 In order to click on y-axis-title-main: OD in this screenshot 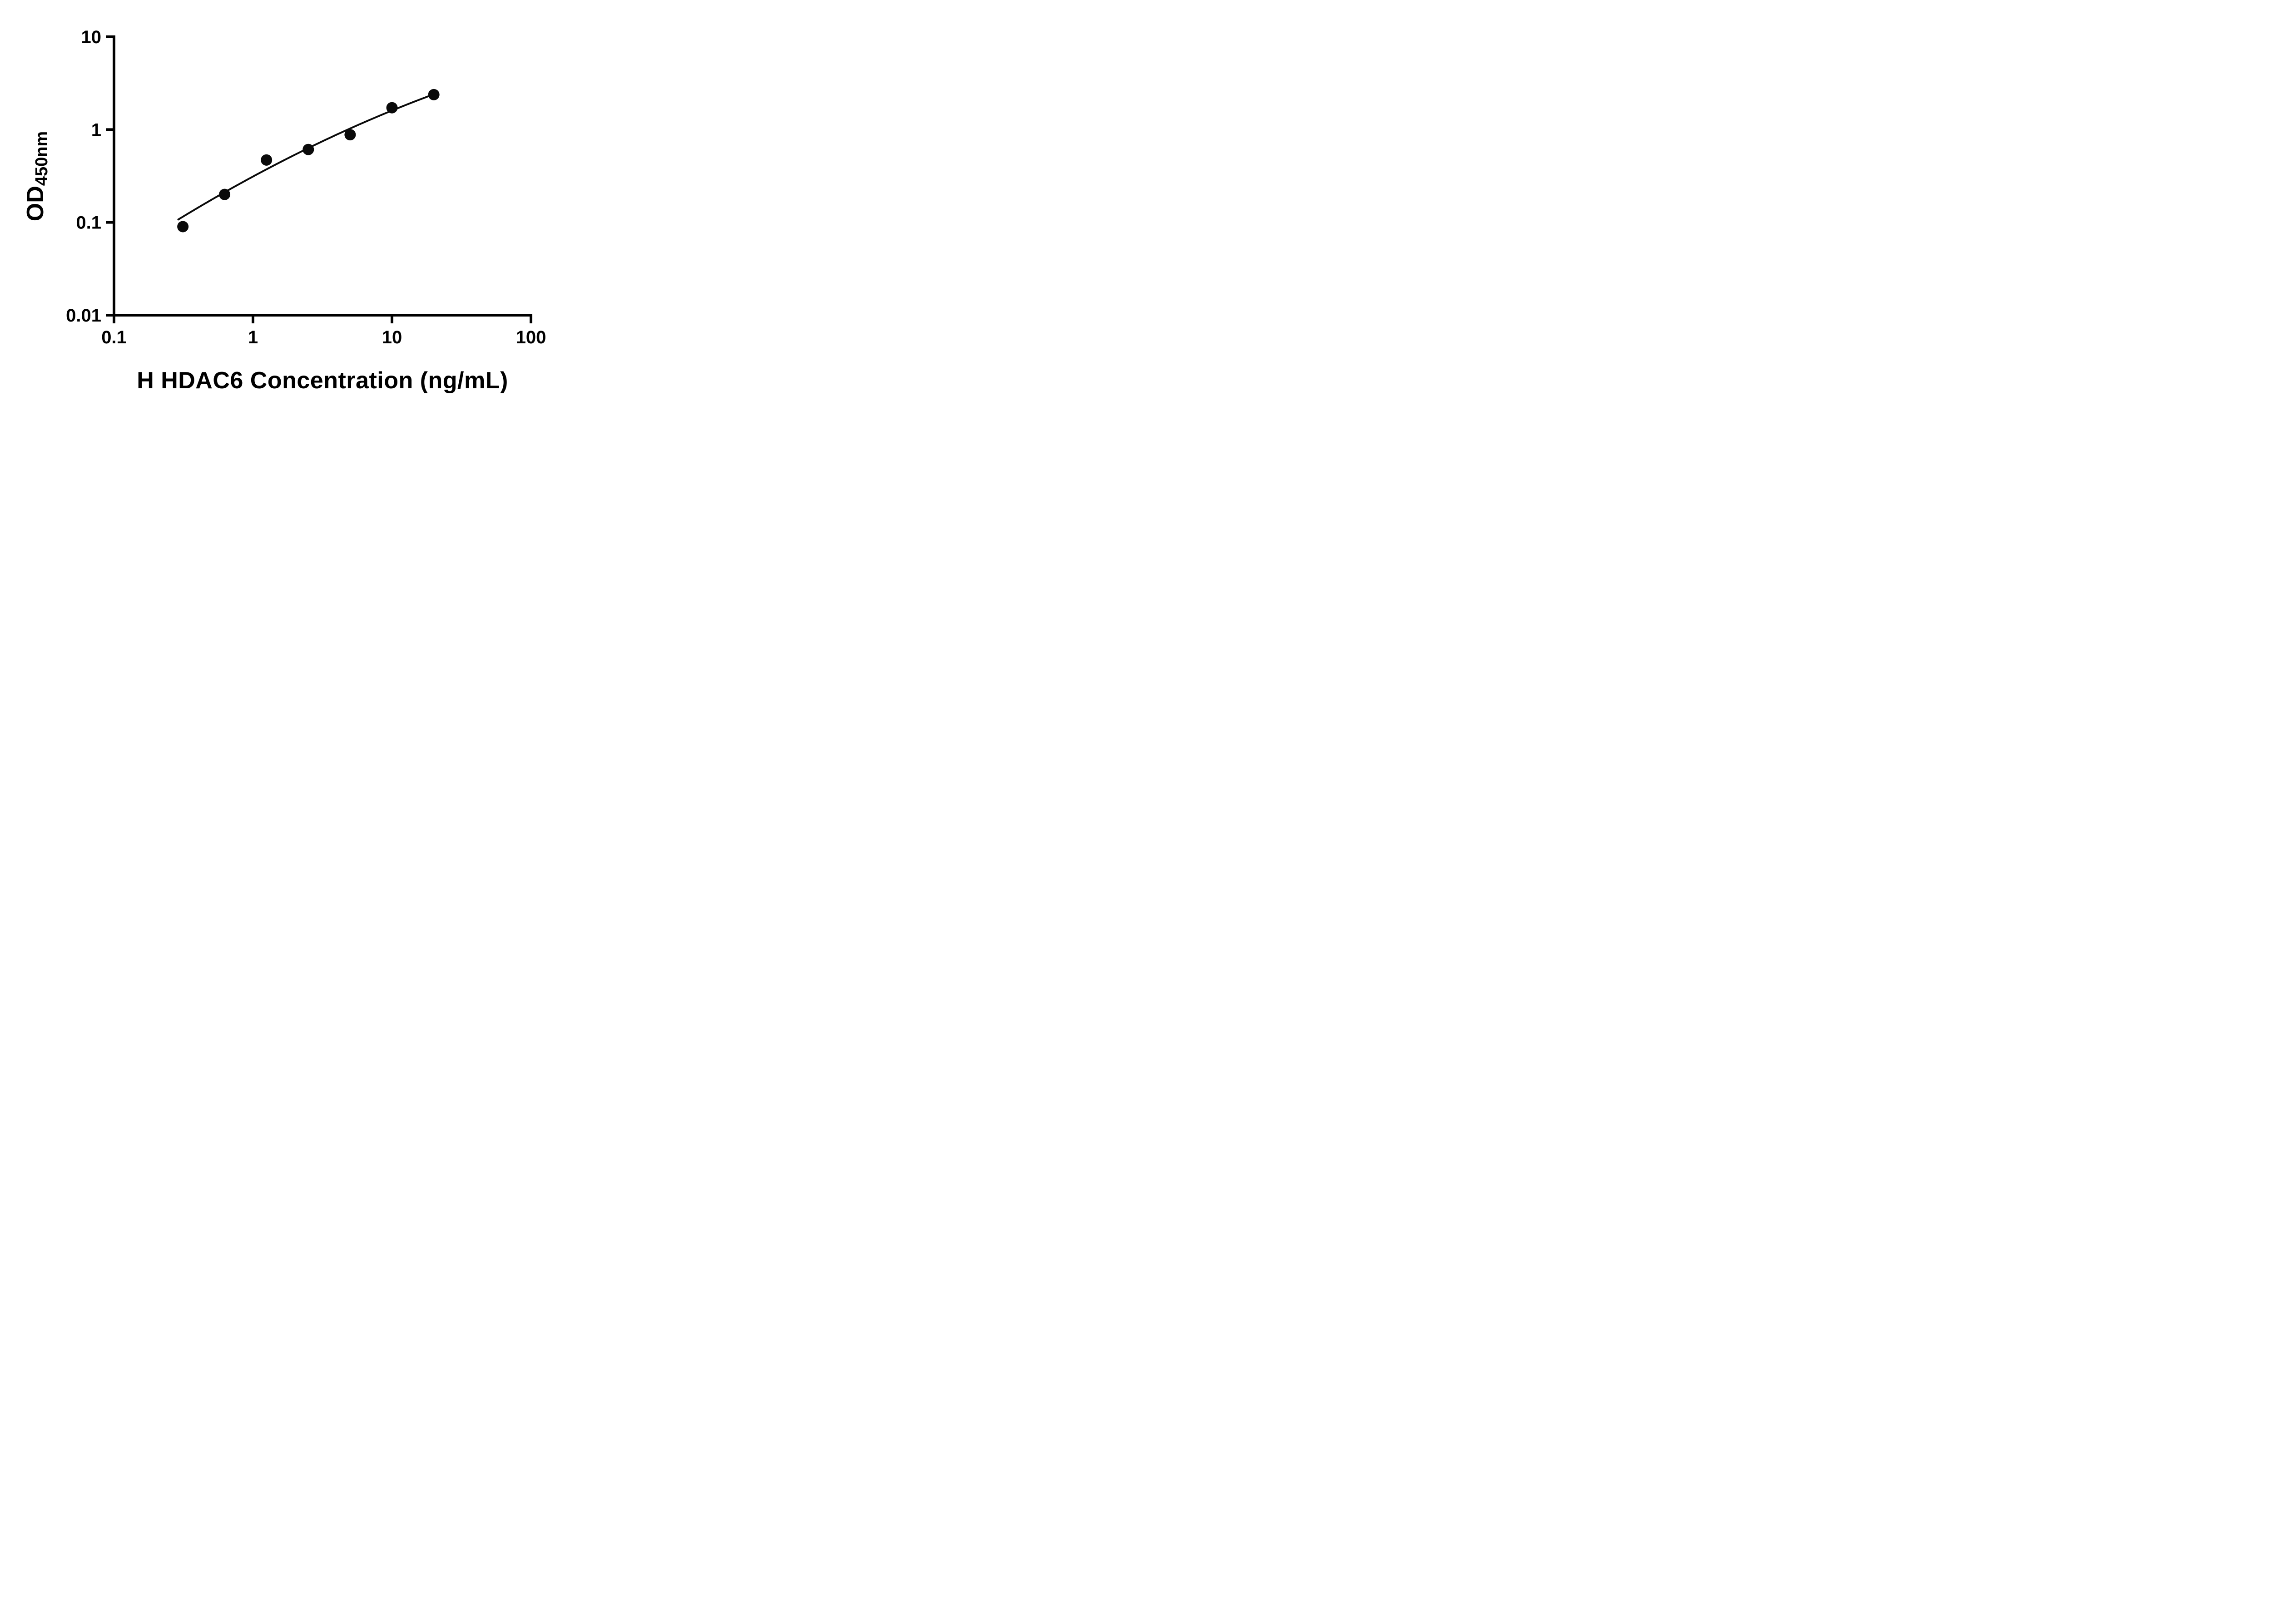, I will do `click(35, 204)`.